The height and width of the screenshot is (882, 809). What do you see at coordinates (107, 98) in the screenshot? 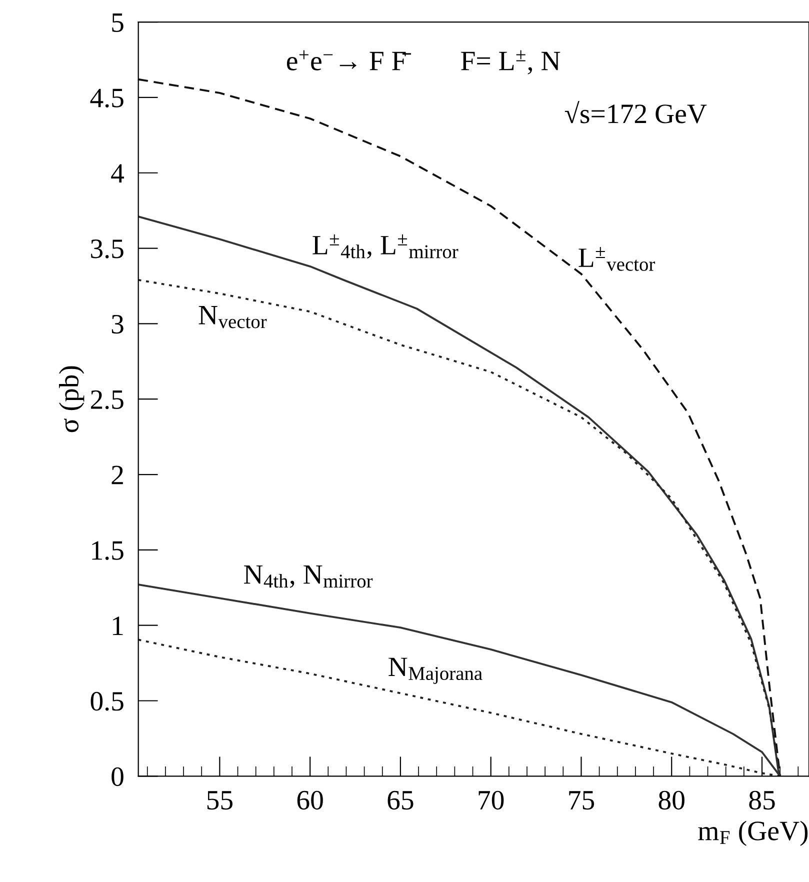
I see `y-tick-label: 4.5` at bounding box center [107, 98].